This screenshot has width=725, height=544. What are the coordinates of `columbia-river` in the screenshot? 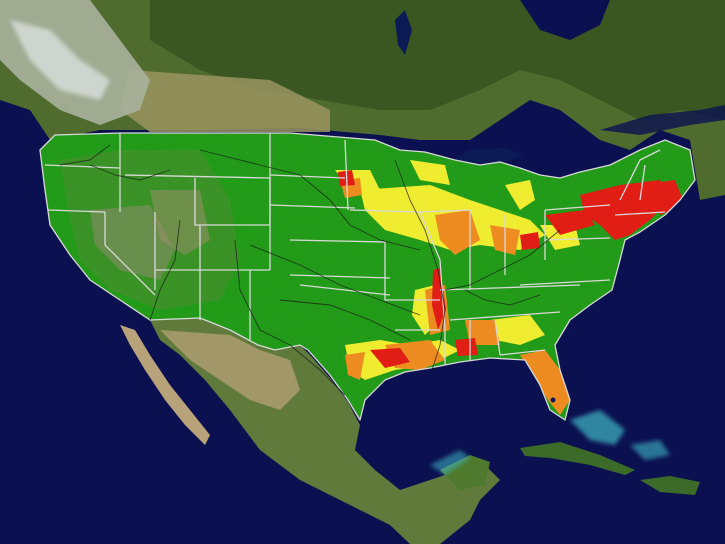 It's located at (85, 155).